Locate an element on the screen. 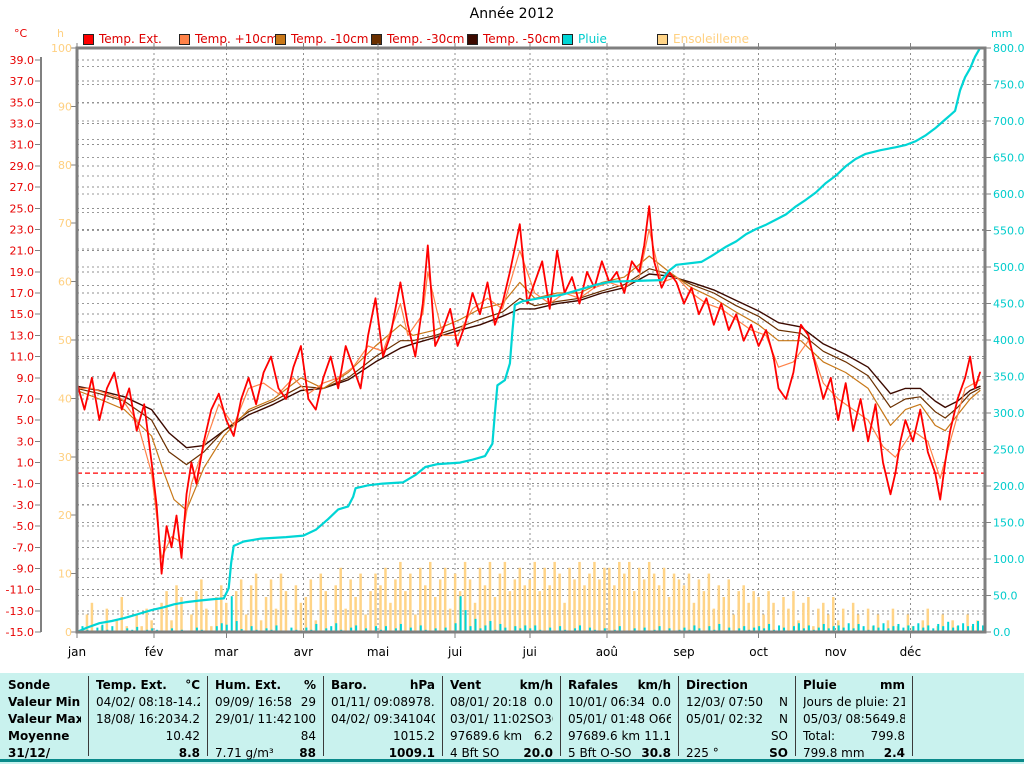  cell-text: Baro. is located at coordinates (349, 685).